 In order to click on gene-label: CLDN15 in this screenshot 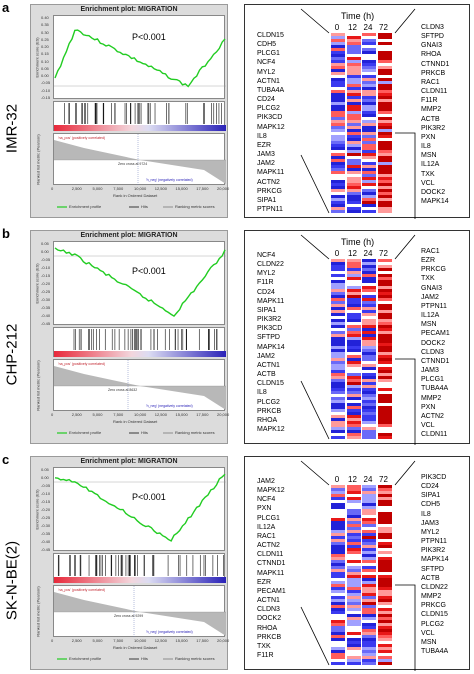, I will do `click(270, 35)`.